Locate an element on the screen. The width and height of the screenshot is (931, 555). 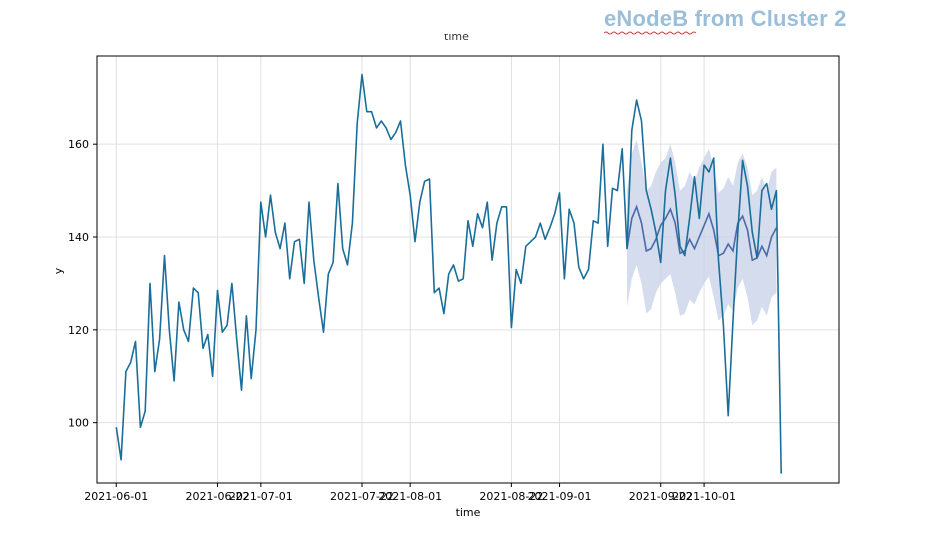
x-tick-label: 2021-06-01 is located at coordinates (116, 496).